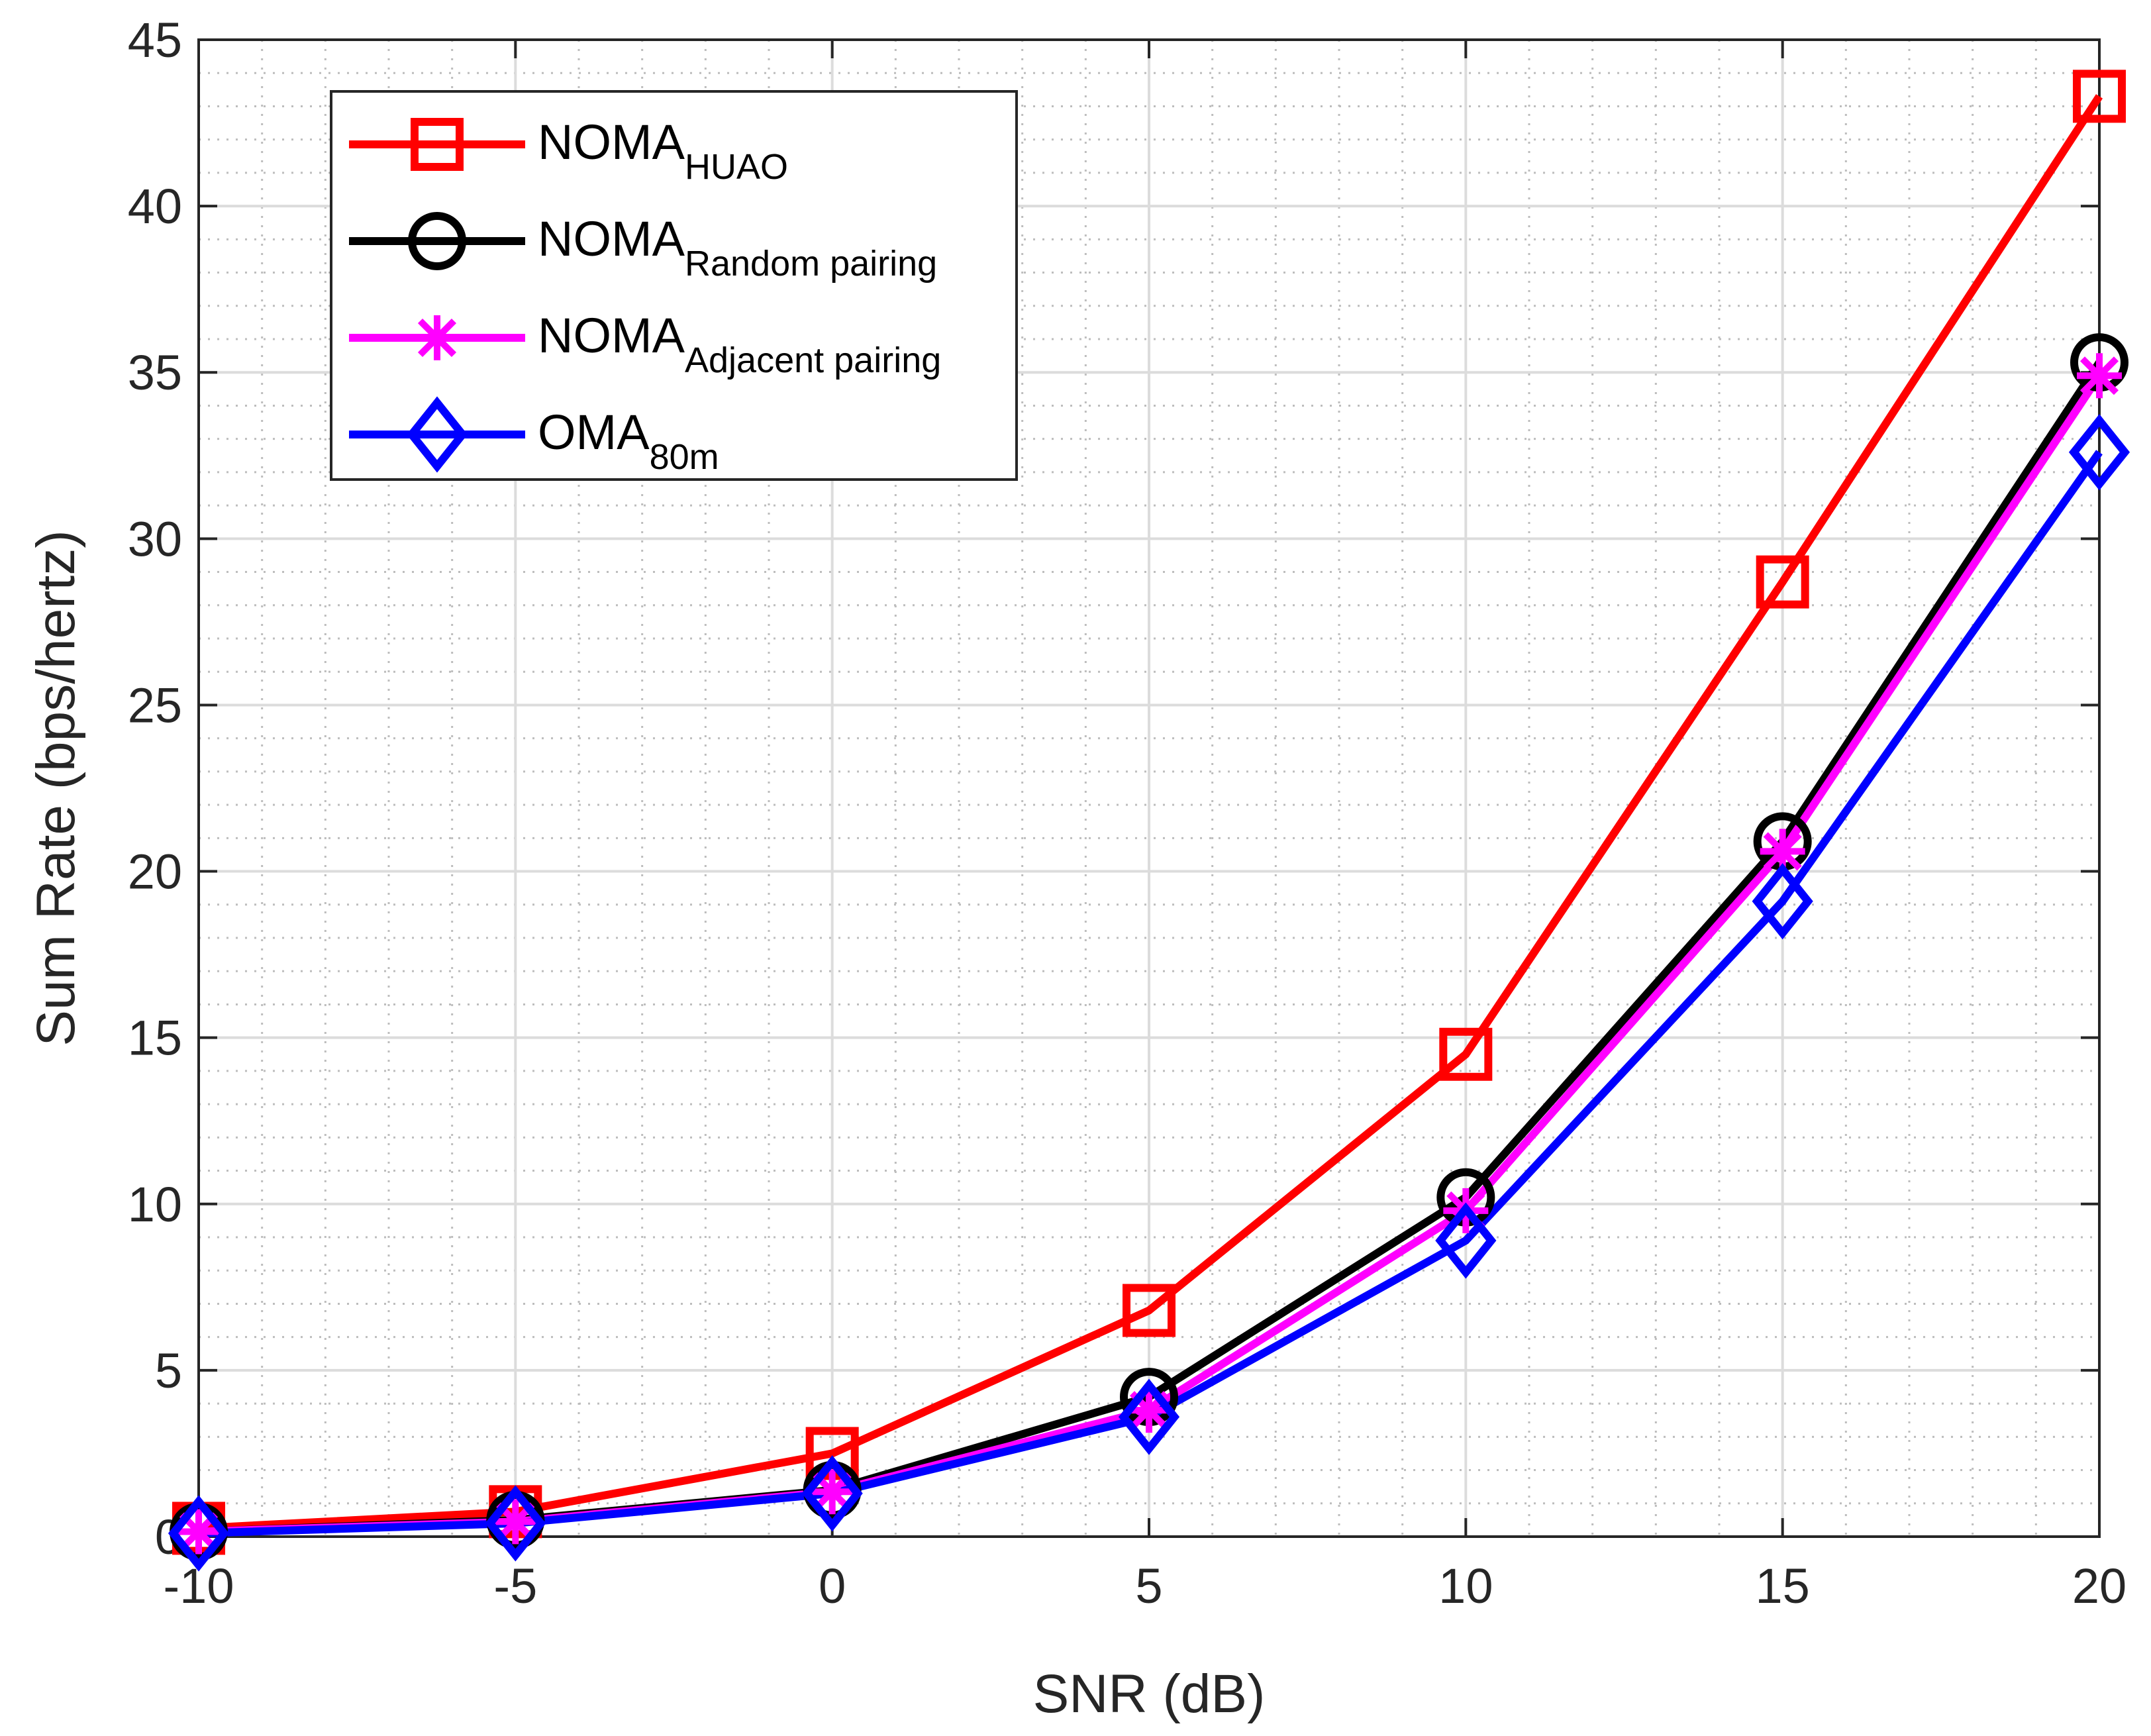 The height and width of the screenshot is (1736, 2151). What do you see at coordinates (155, 1204) in the screenshot?
I see `y-tick-label: 10` at bounding box center [155, 1204].